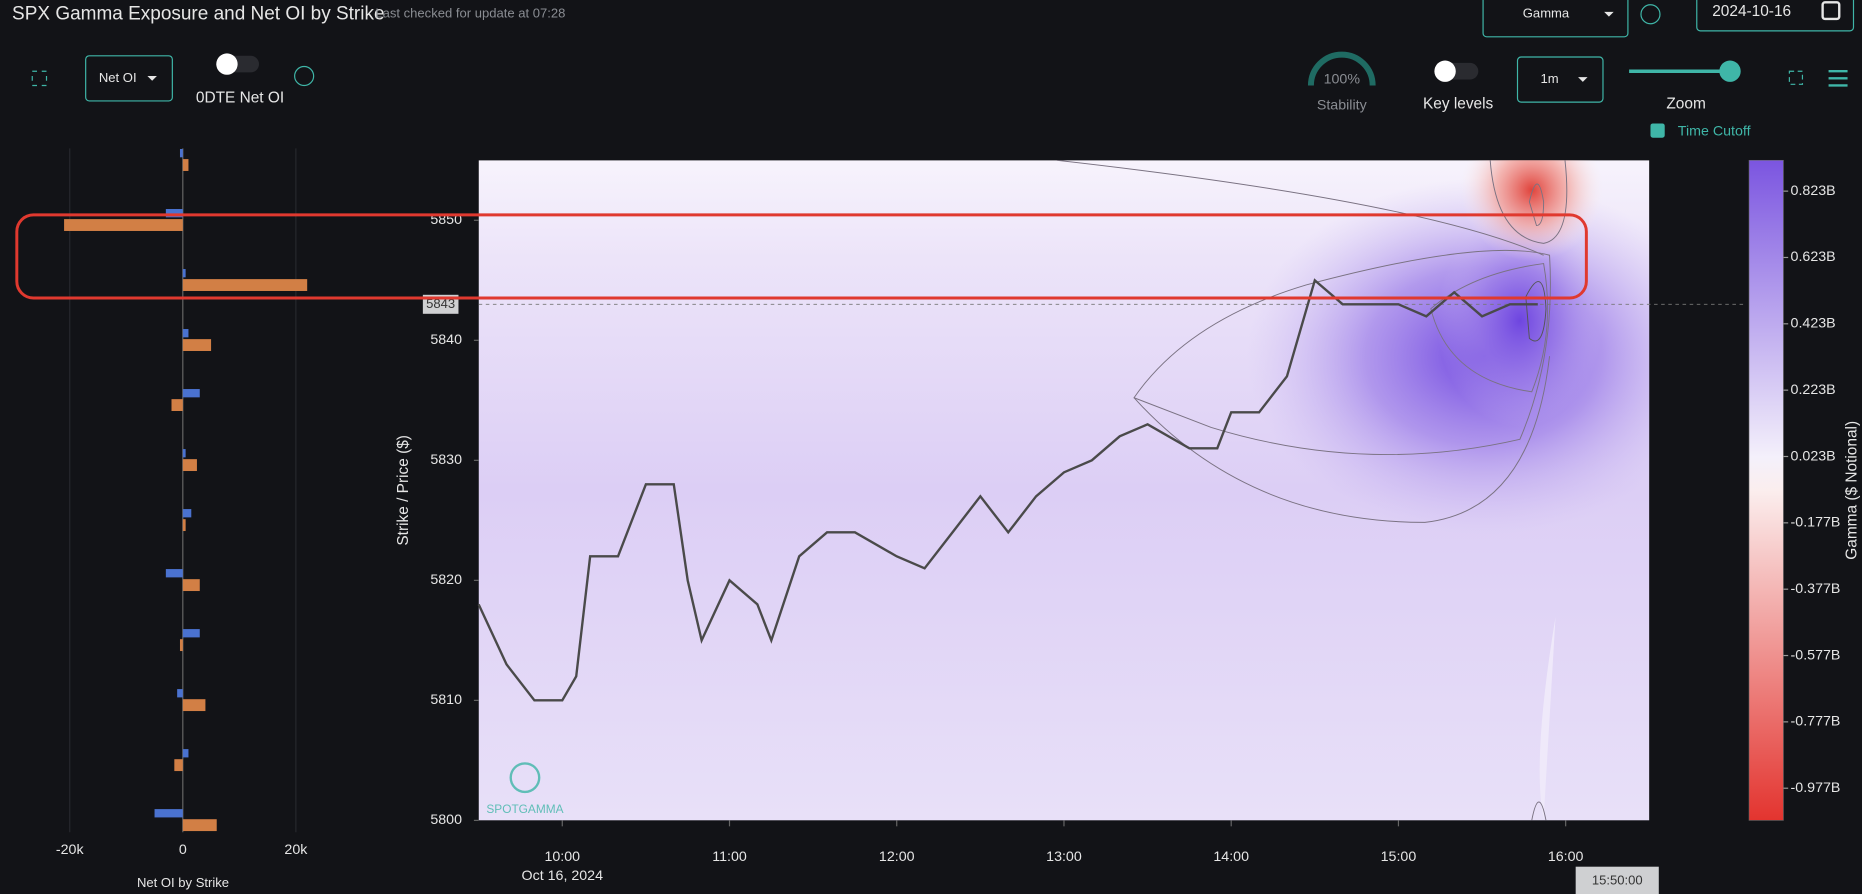 This screenshot has width=1862, height=894. I want to click on time-readout-box, so click(1617, 880).